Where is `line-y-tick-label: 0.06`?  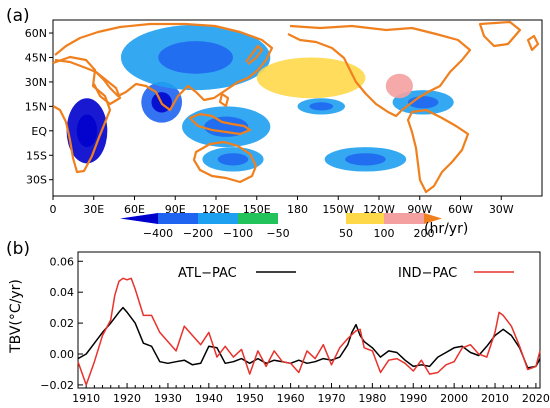 line-y-tick-label: 0.06 is located at coordinates (62, 261).